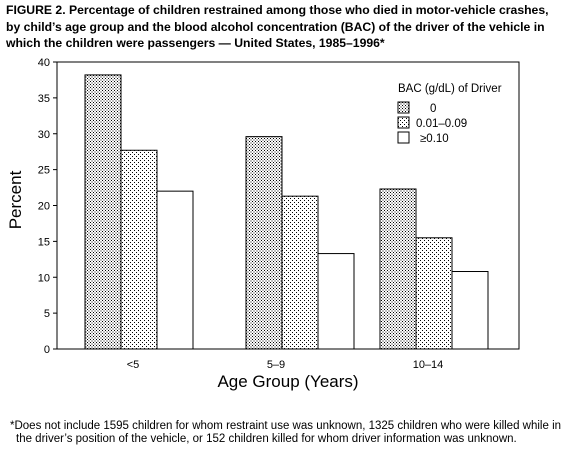  Describe the element at coordinates (428, 365) in the screenshot. I see `x-tick-label: 10–14` at that location.